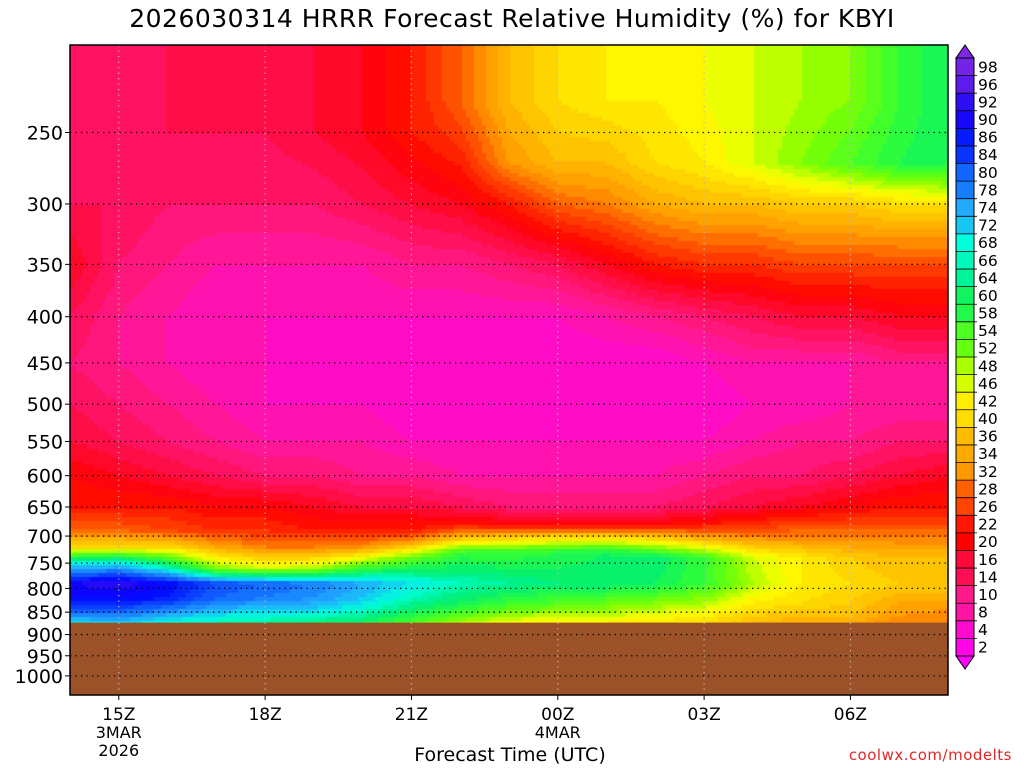 Image resolution: width=1024 pixels, height=768 pixels. Describe the element at coordinates (988, 595) in the screenshot. I see `colorbar-label: 10` at that location.